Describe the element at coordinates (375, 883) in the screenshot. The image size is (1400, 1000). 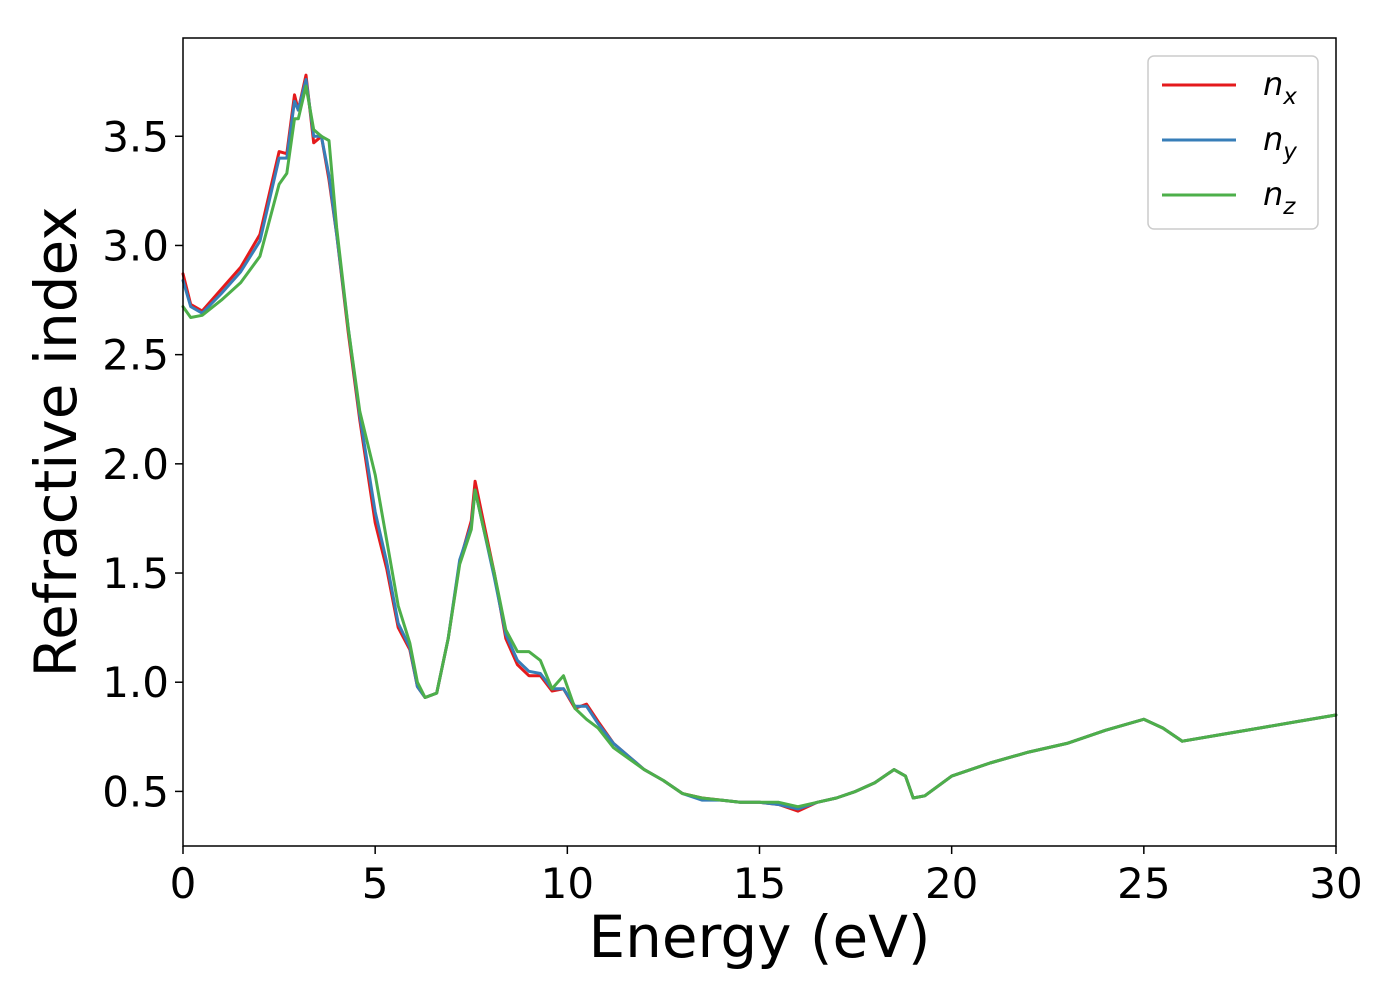
I see `x-tick-label: 5` at that location.